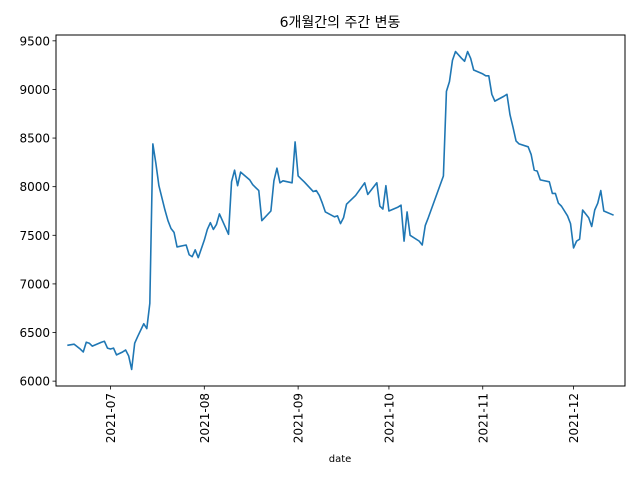 This screenshot has width=640, height=480. Describe the element at coordinates (574, 418) in the screenshot. I see `x-tick-label: 2021-12` at that location.